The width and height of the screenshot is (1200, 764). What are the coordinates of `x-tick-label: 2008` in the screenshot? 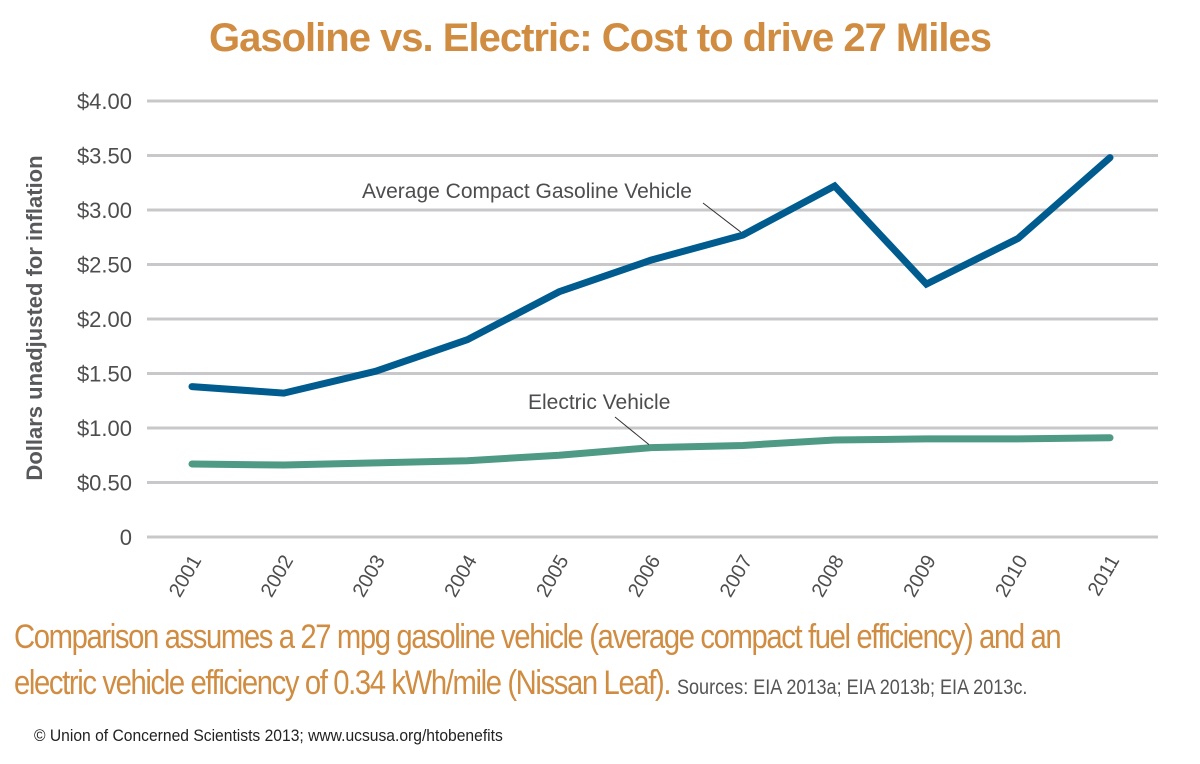 It's located at (828, 577).